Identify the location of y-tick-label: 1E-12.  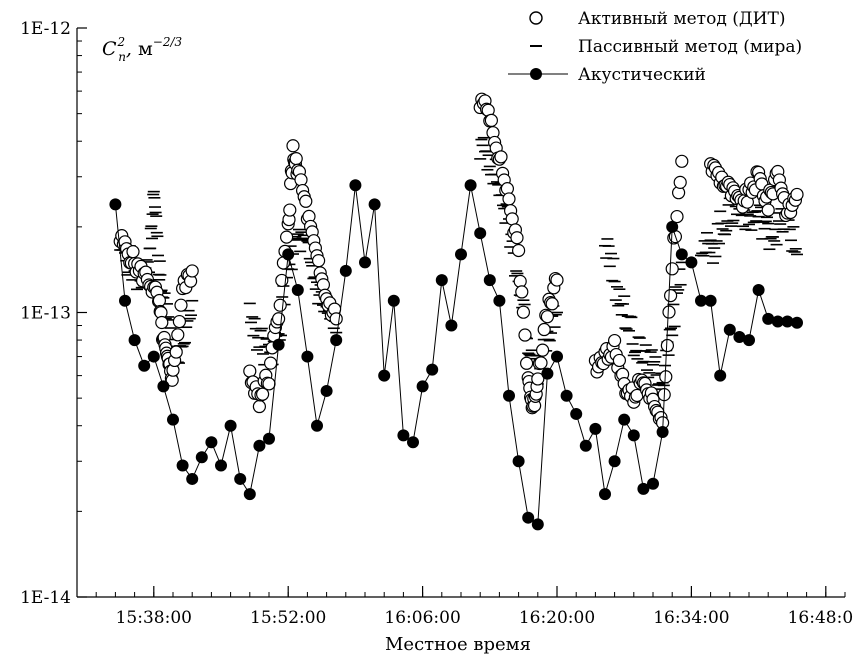
(45, 29).